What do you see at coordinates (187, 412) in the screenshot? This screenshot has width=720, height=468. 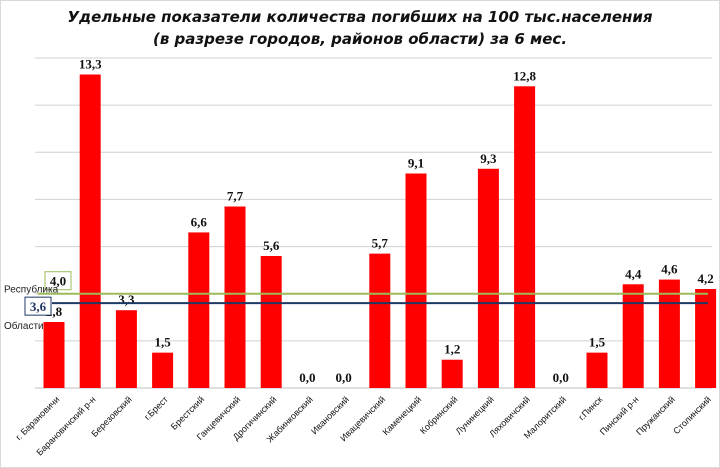 I see `category-label: Брестский` at bounding box center [187, 412].